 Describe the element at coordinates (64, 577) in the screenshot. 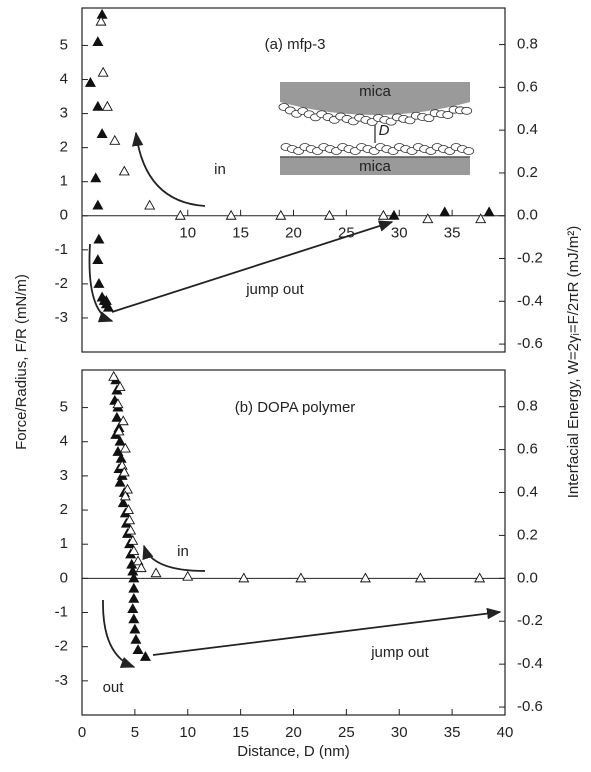

I see `y-tick-label: 0` at that location.